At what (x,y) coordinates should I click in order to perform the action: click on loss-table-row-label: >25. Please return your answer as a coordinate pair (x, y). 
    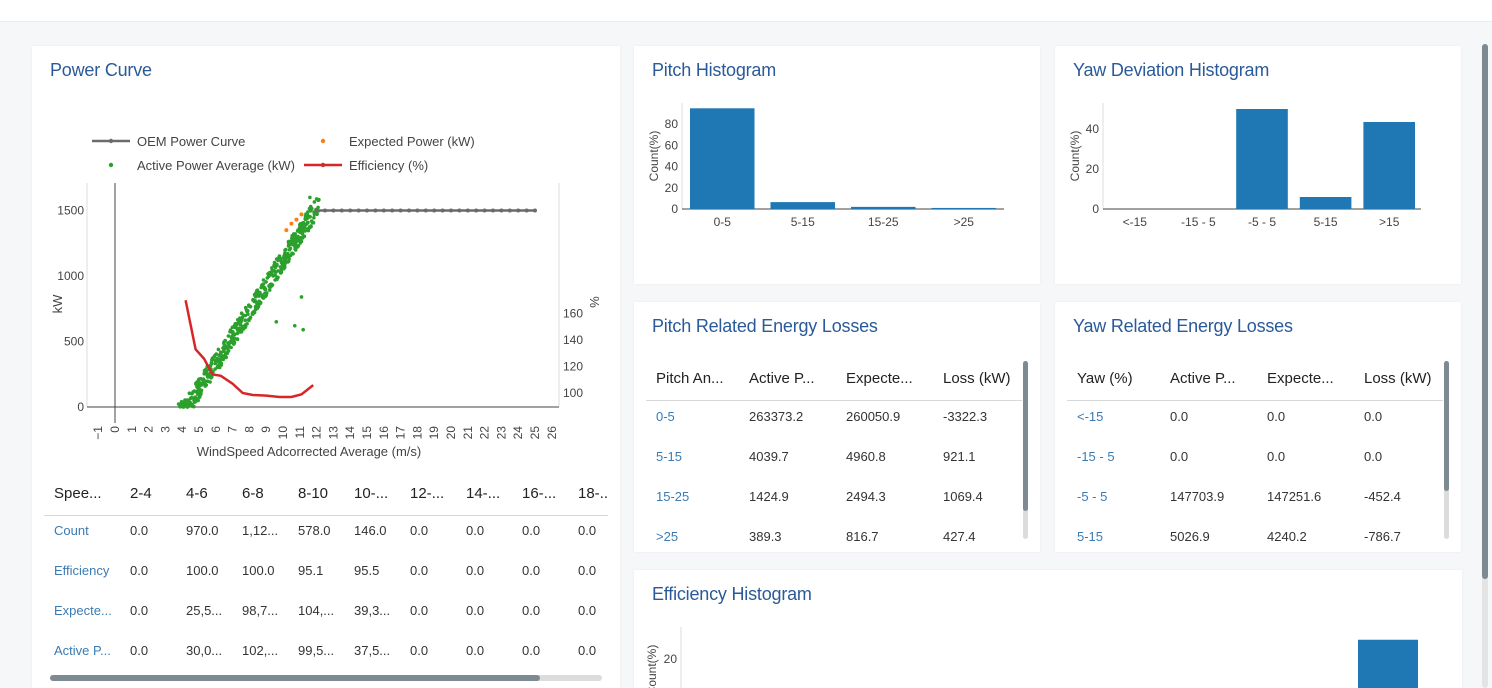
    Looking at the image, I should click on (667, 535).